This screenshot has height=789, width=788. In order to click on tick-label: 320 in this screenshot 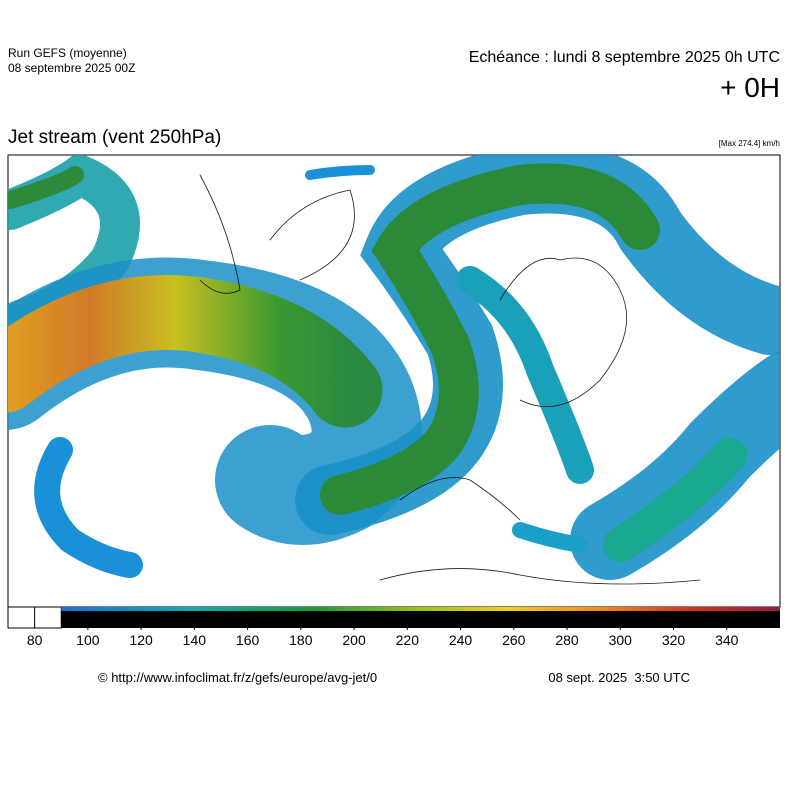, I will do `click(674, 640)`.